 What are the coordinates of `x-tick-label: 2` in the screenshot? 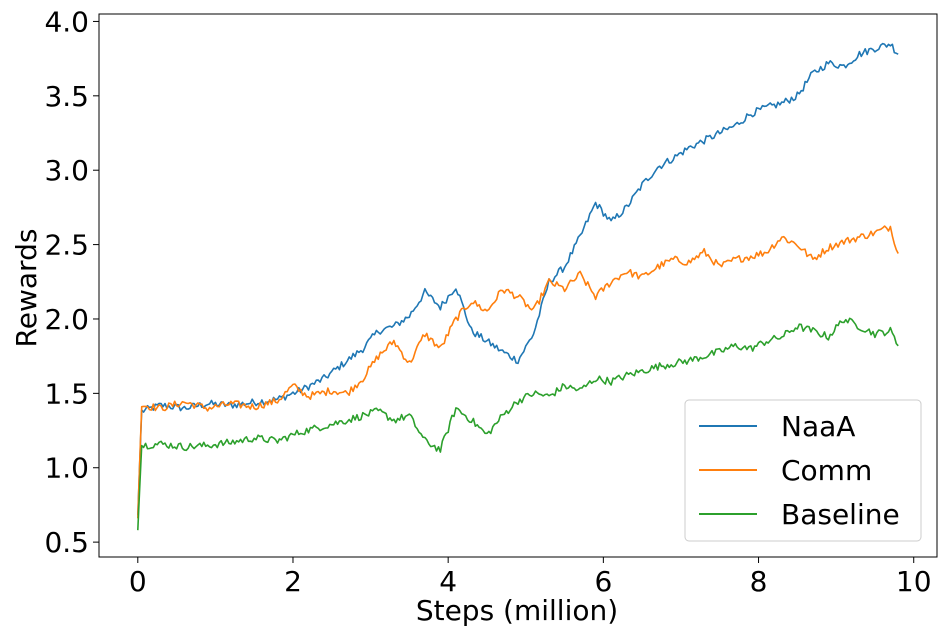 It's located at (293, 581).